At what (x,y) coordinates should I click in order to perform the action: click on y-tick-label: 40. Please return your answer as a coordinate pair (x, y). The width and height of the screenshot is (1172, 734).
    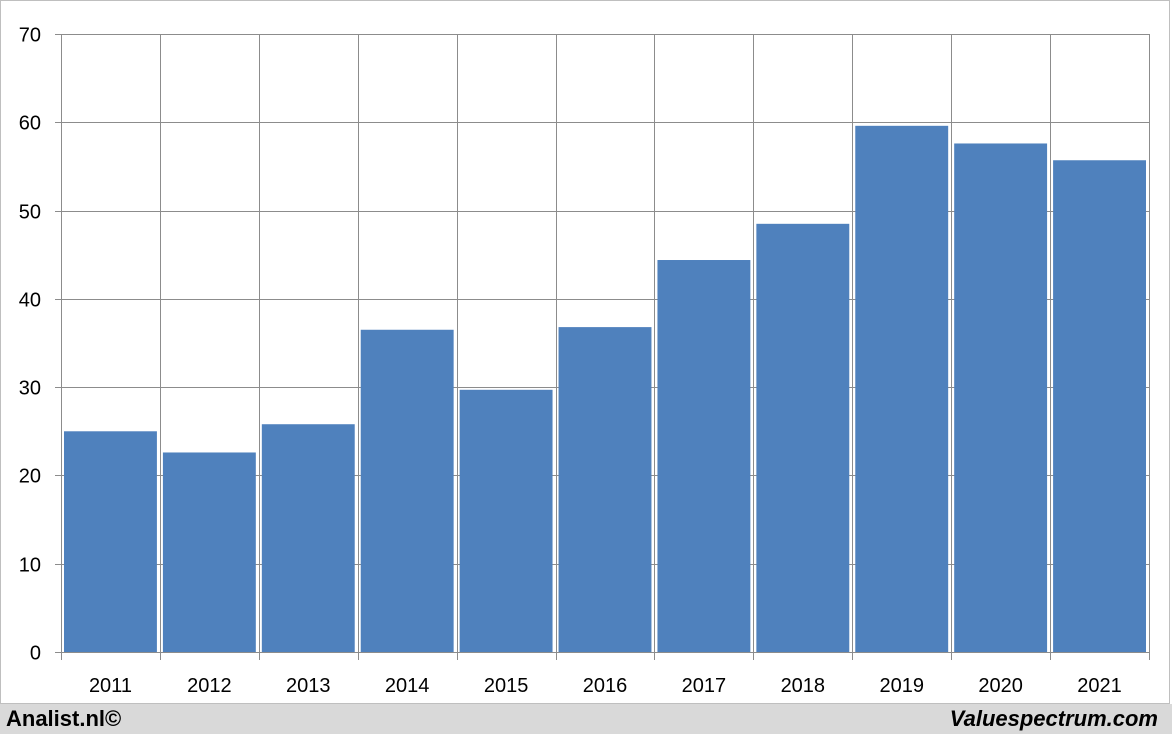
    Looking at the image, I should click on (30, 301).